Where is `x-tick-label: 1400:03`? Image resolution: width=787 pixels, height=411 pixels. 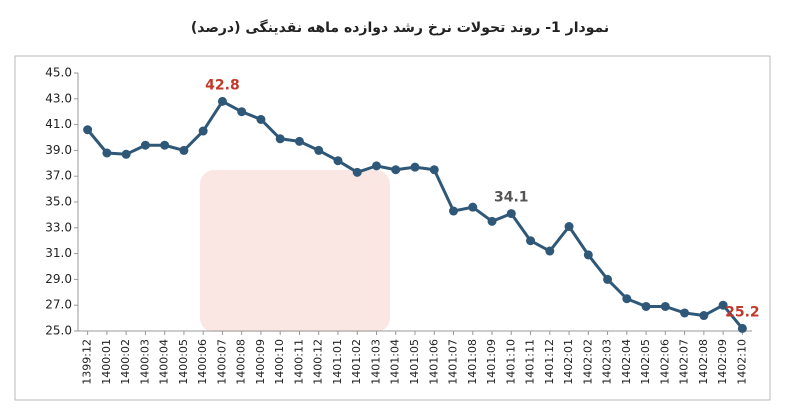 x-tick-label: 1400:03 is located at coordinates (144, 362).